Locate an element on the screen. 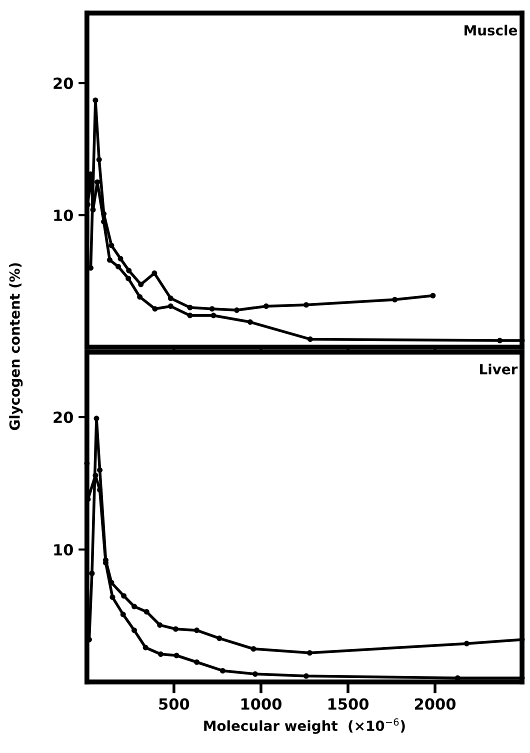 The width and height of the screenshot is (530, 753). x-tick-label: 500 is located at coordinates (174, 704).